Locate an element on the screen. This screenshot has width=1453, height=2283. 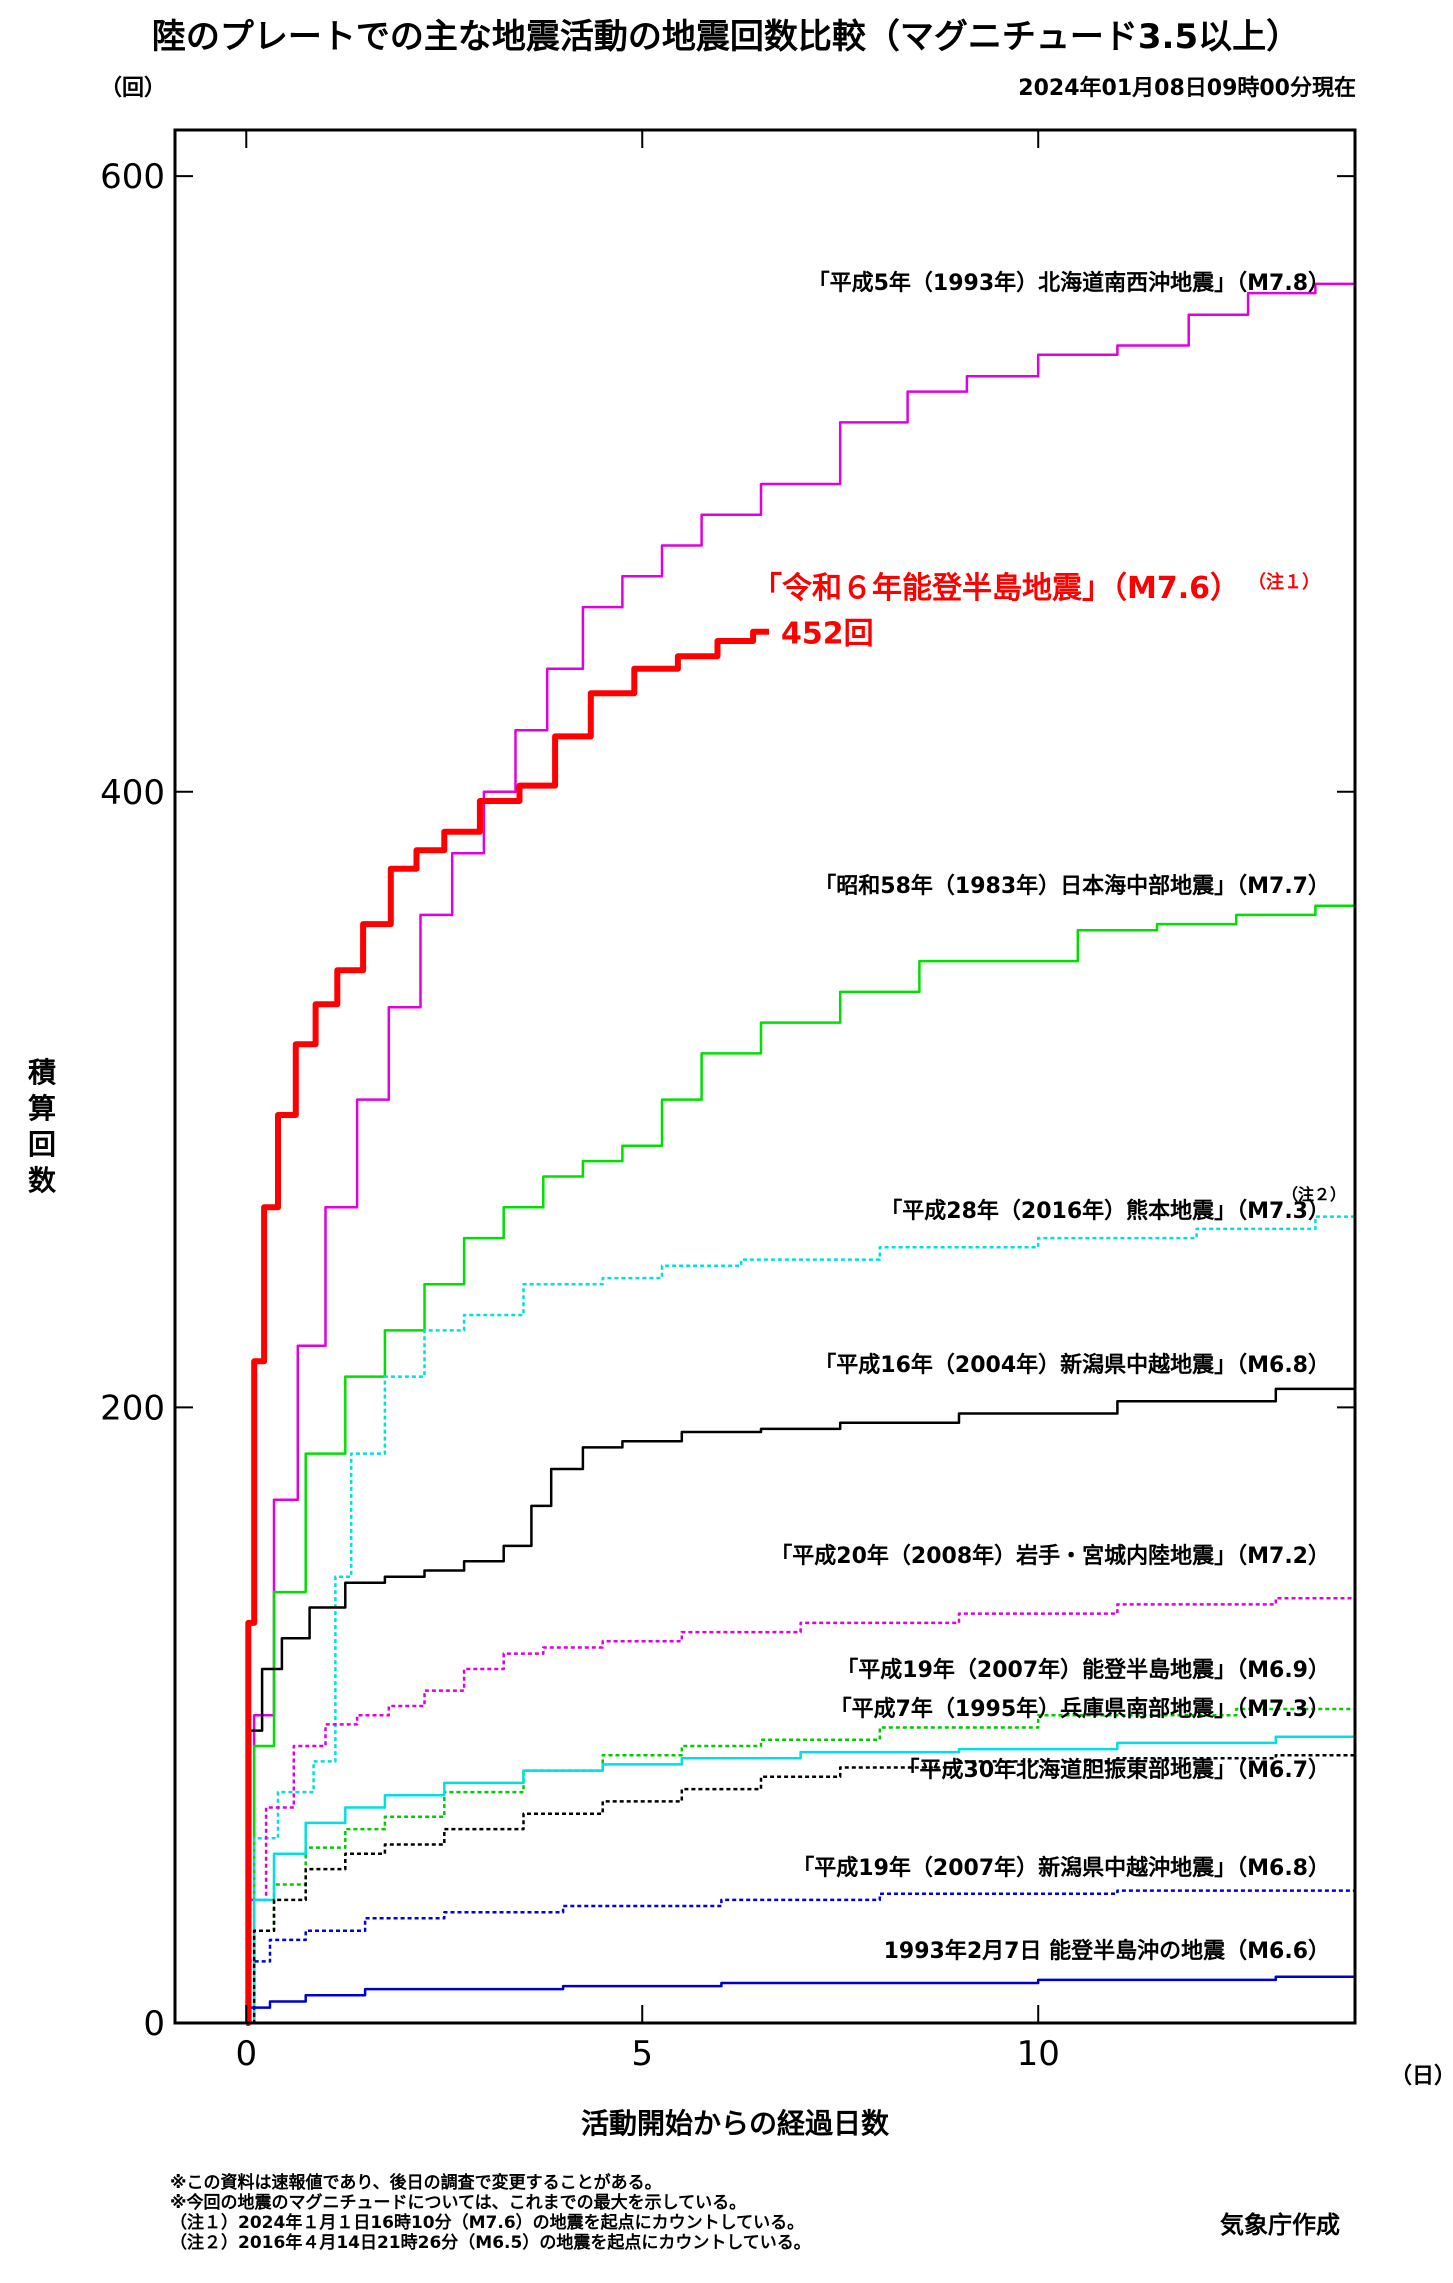
series-label: 「平成7年（1995年）兵庫県南部地震」（M7.3） is located at coordinates (1080, 1709).